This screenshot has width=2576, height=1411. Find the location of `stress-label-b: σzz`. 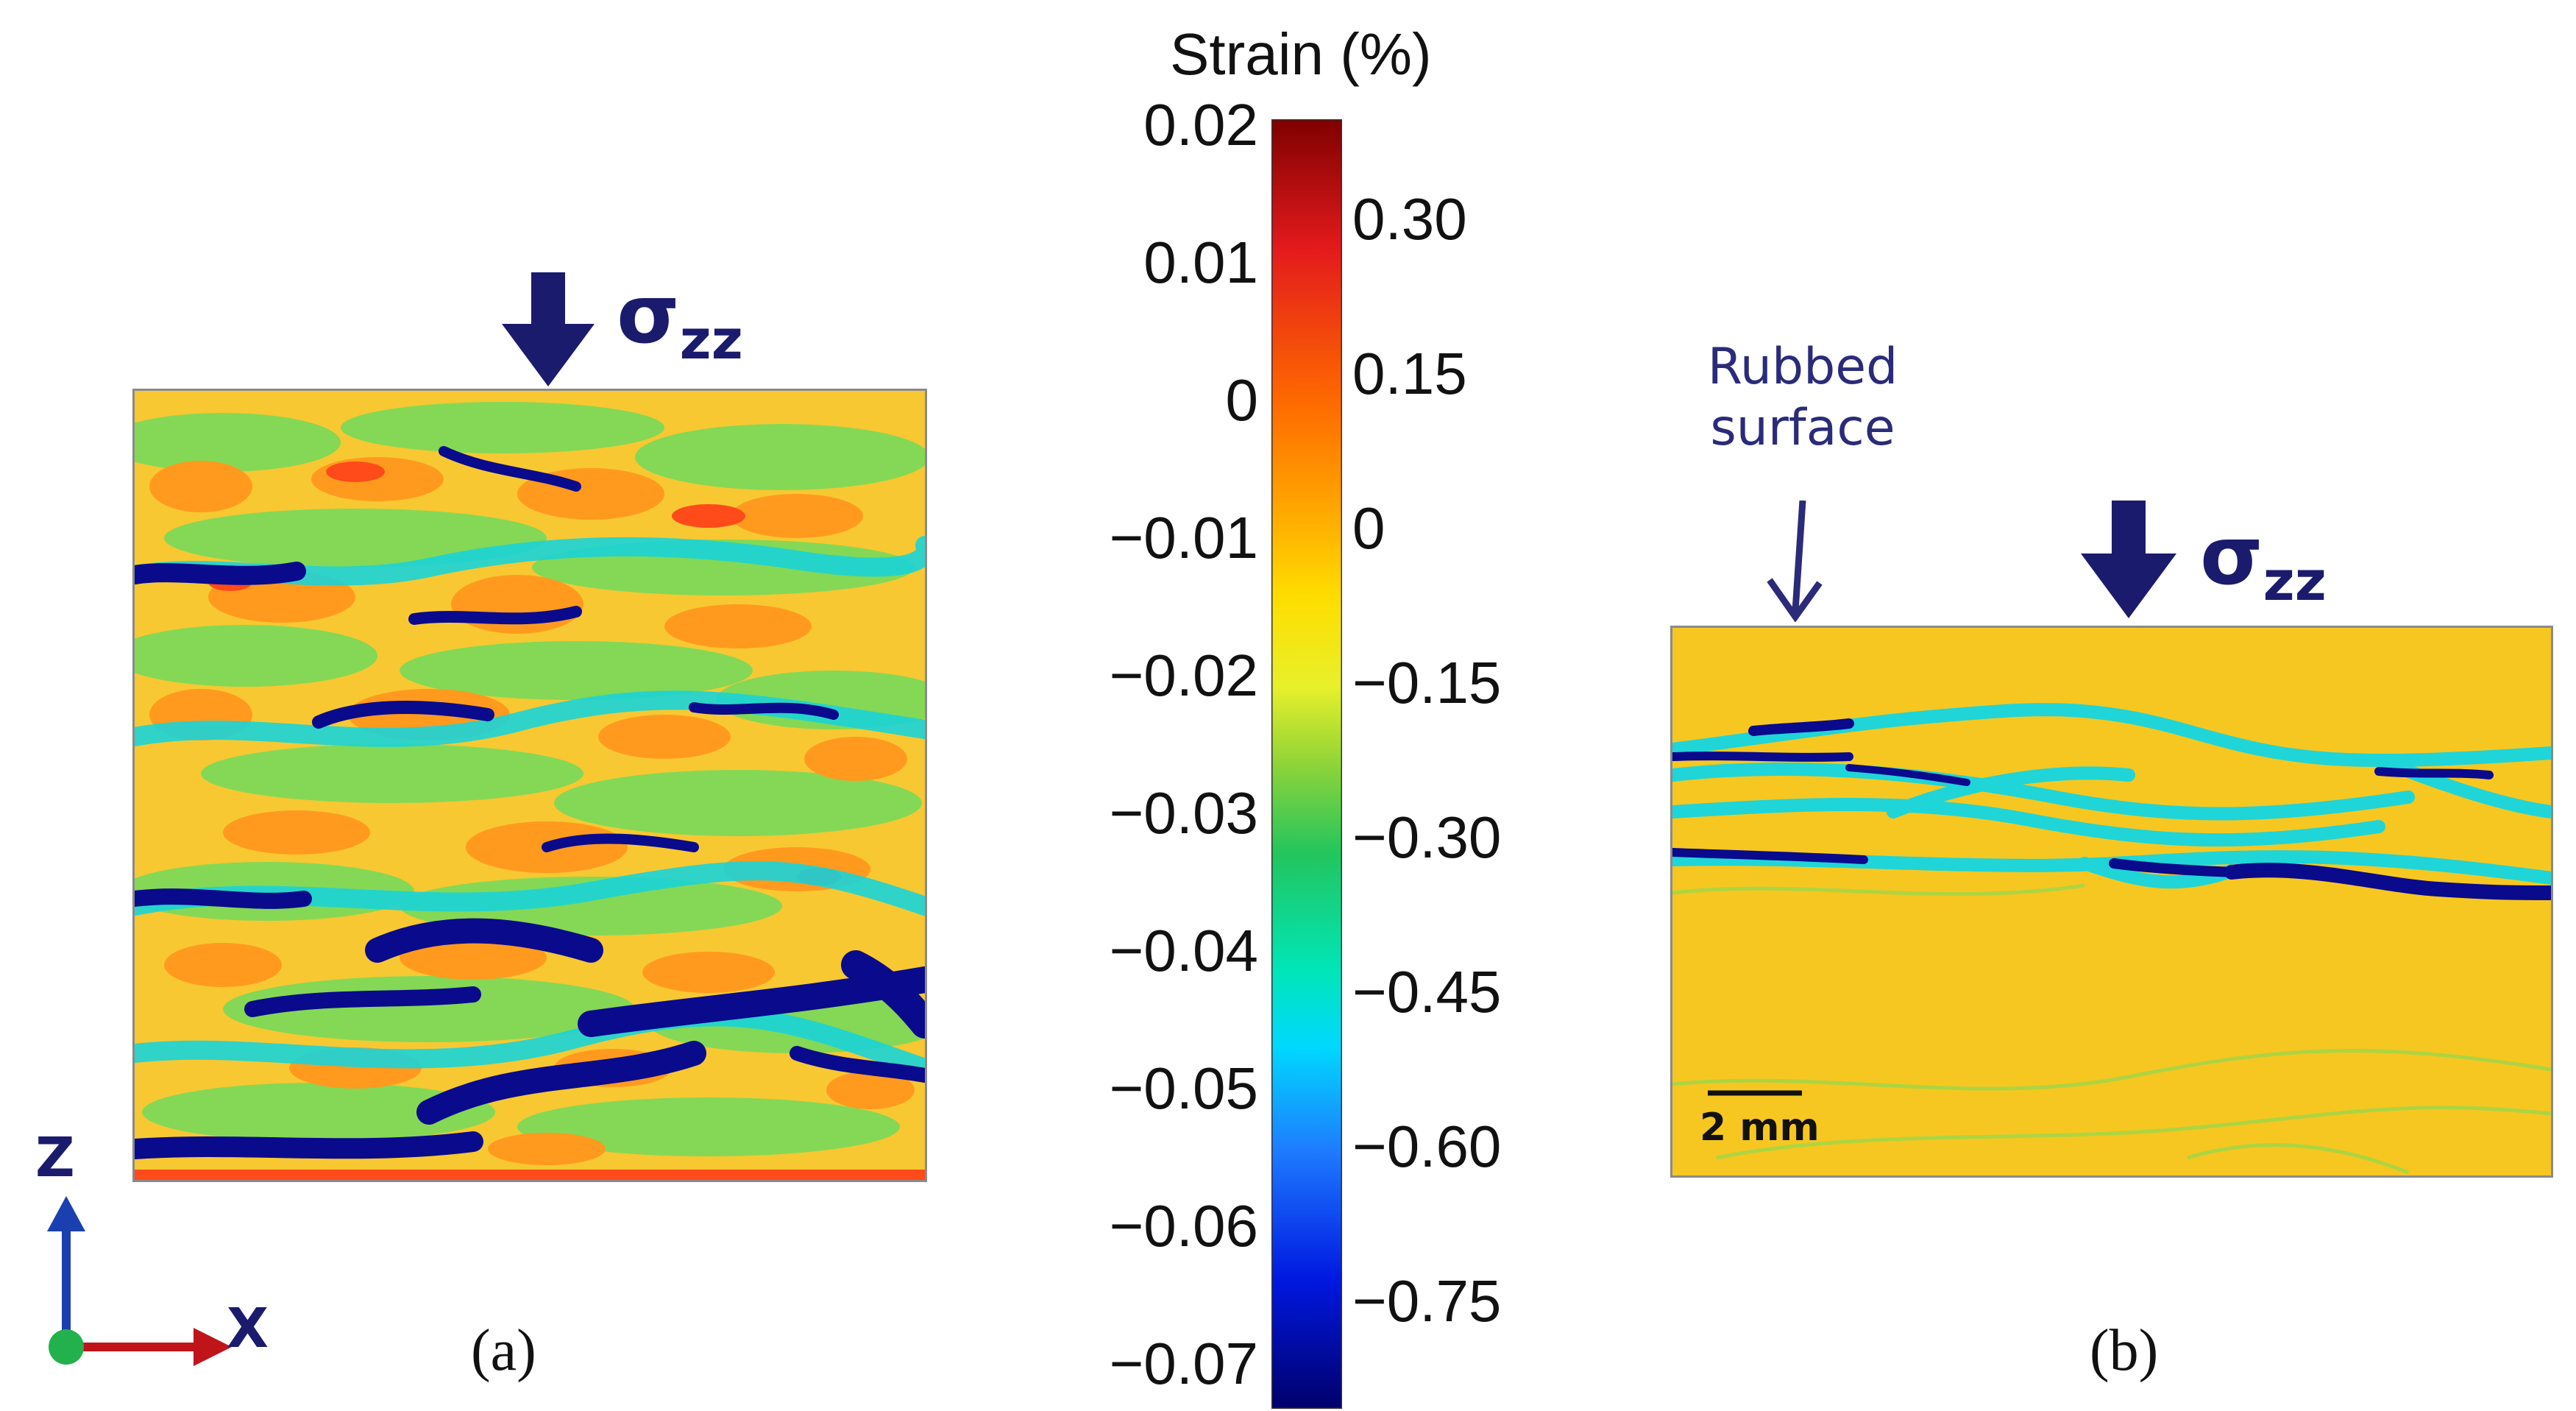

stress-label-b: σzz is located at coordinates (2263, 562).